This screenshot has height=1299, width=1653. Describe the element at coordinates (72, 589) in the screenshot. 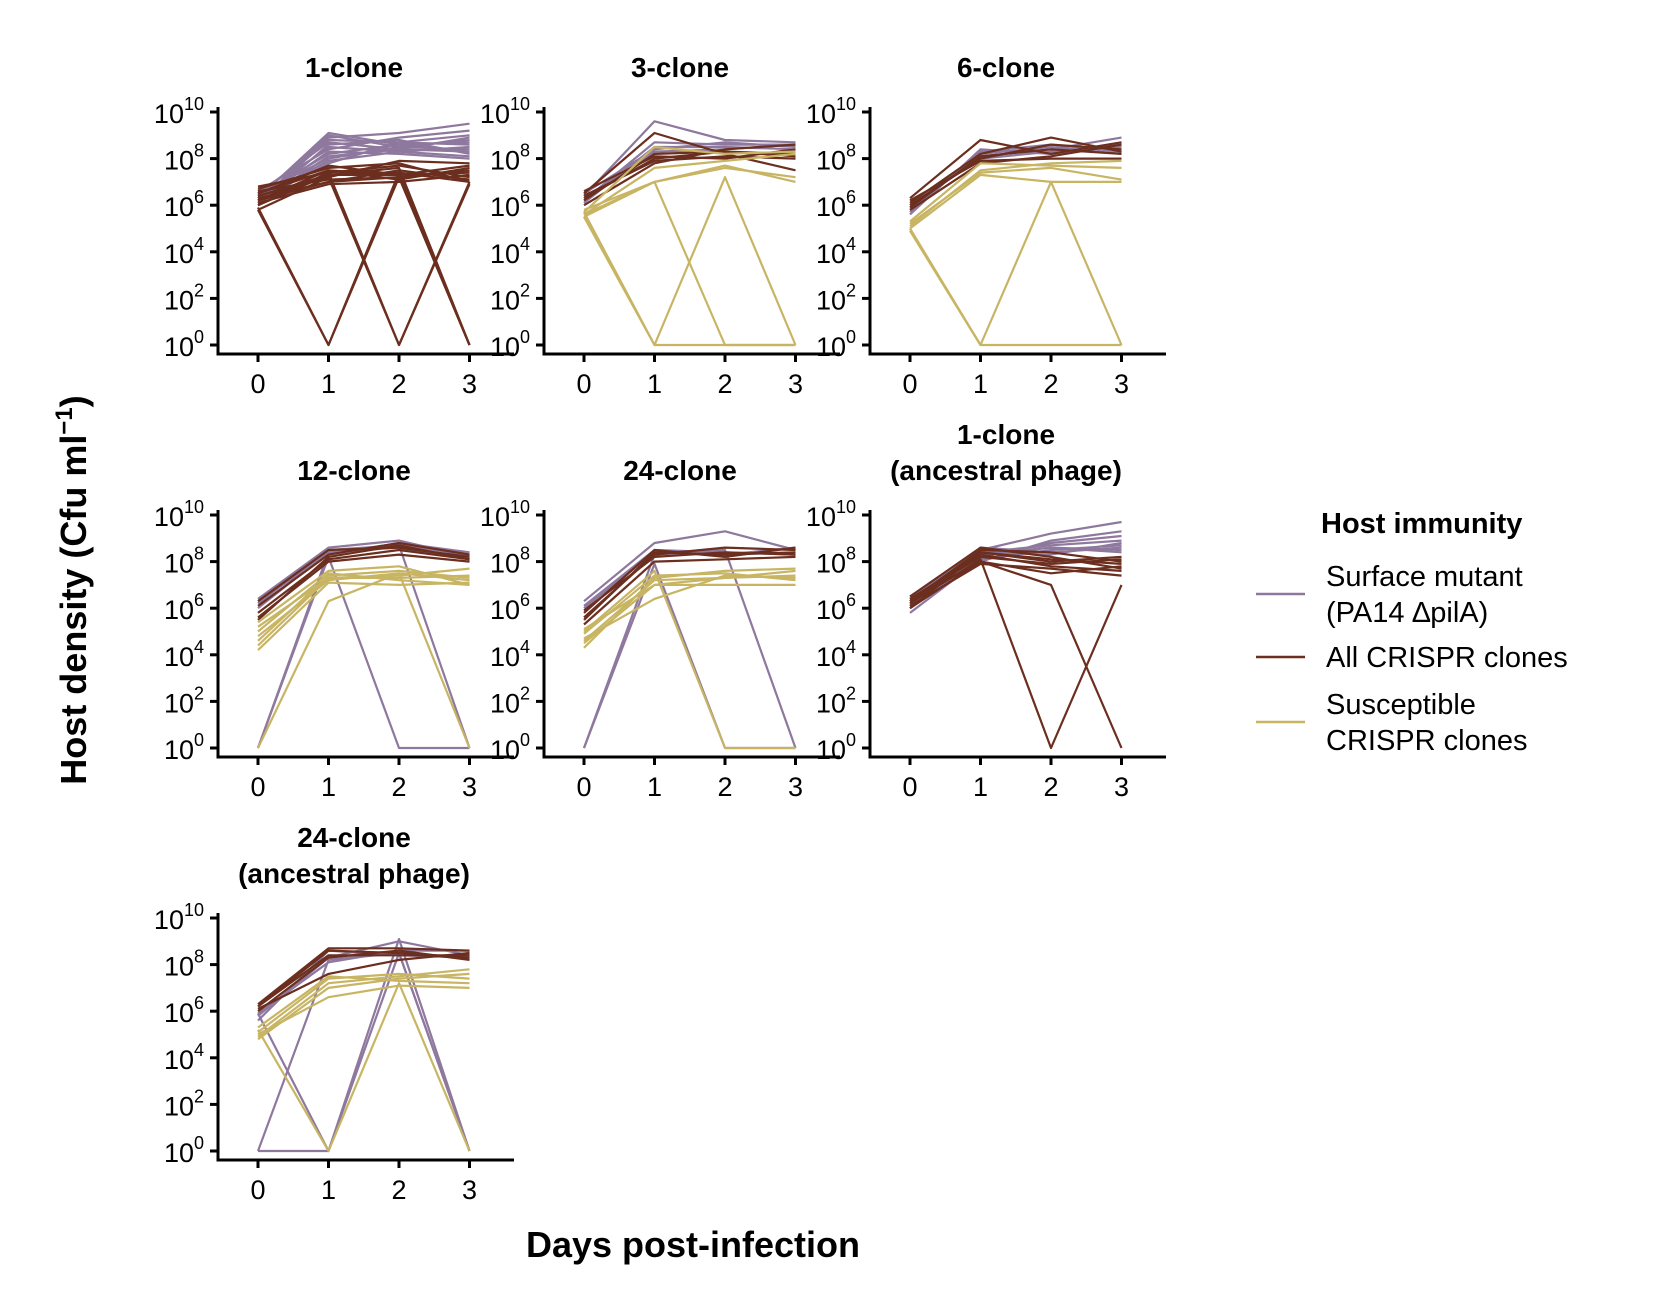

I see `y-axis-title: Host density (Cfu ml−1)` at that location.